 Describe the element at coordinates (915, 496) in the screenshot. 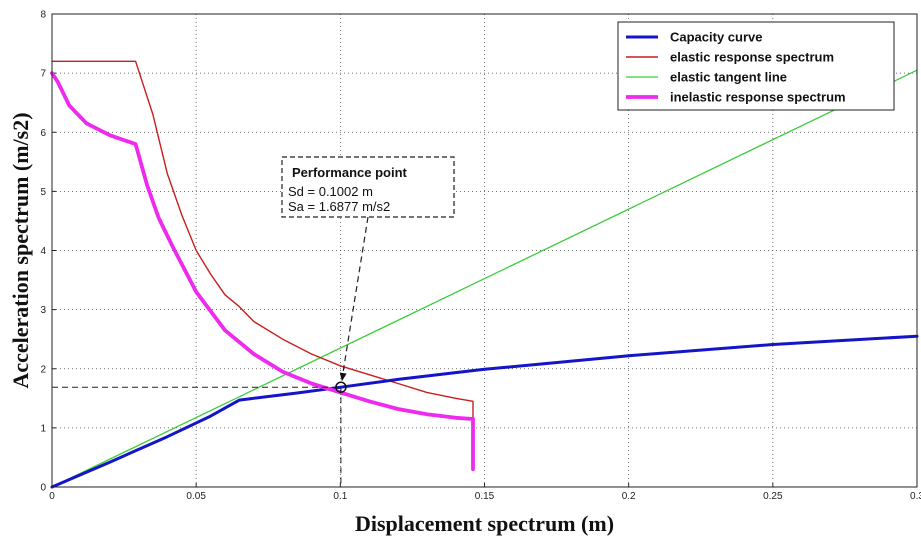

I see `x-tick-label: 0.3` at that location.